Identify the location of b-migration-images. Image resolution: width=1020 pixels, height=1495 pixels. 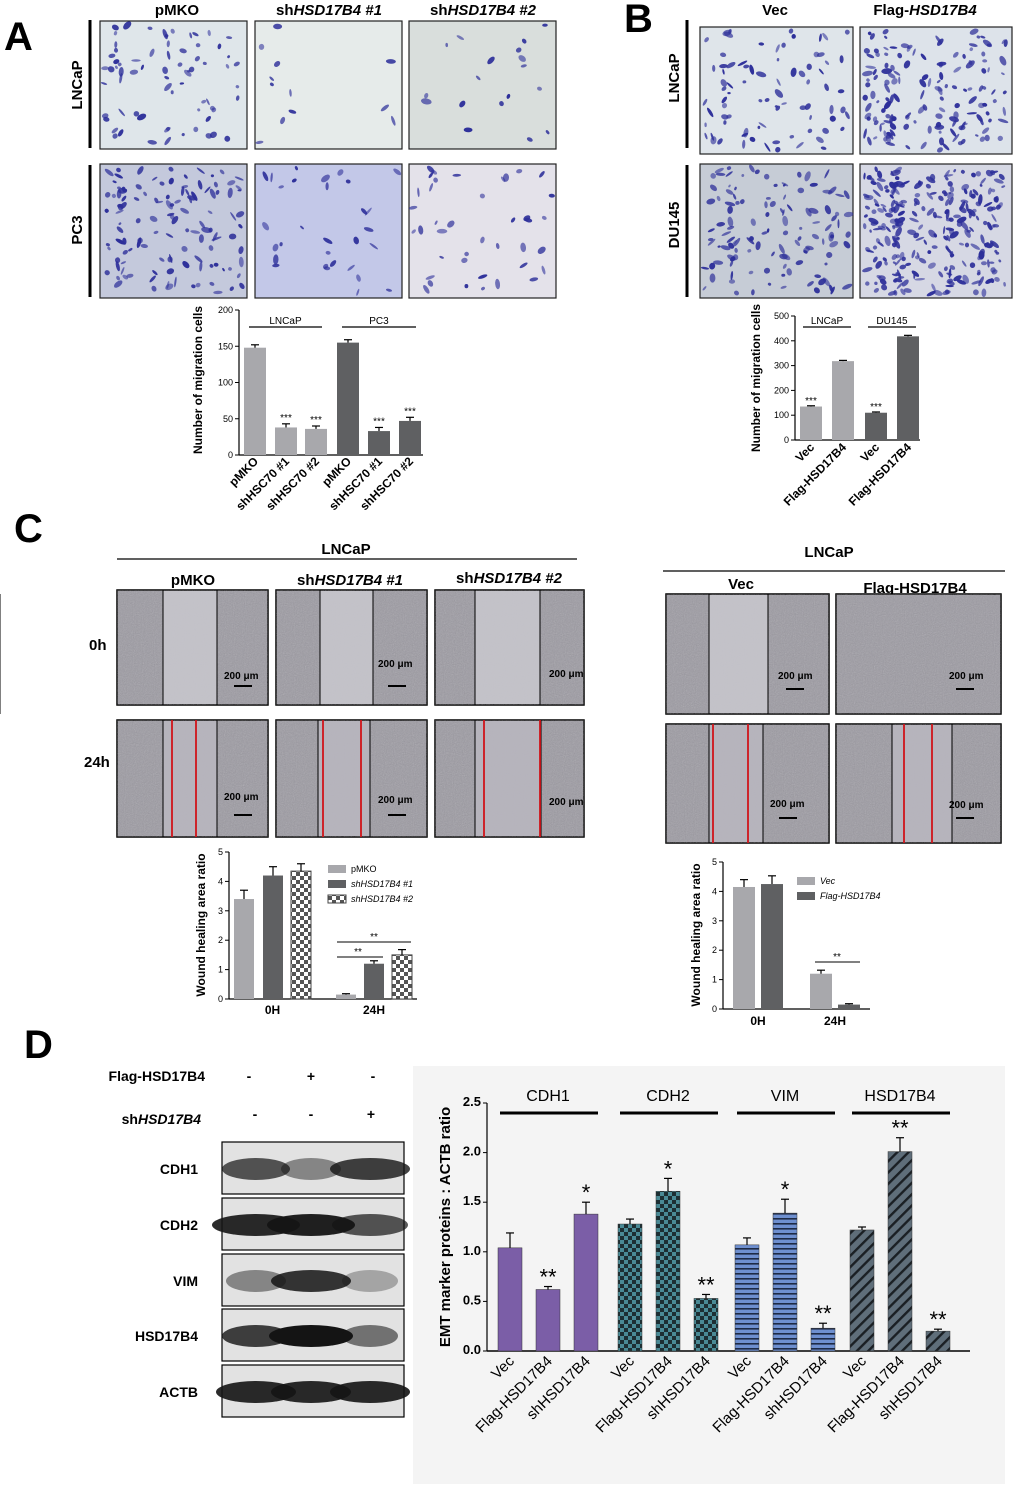
(856, 162).